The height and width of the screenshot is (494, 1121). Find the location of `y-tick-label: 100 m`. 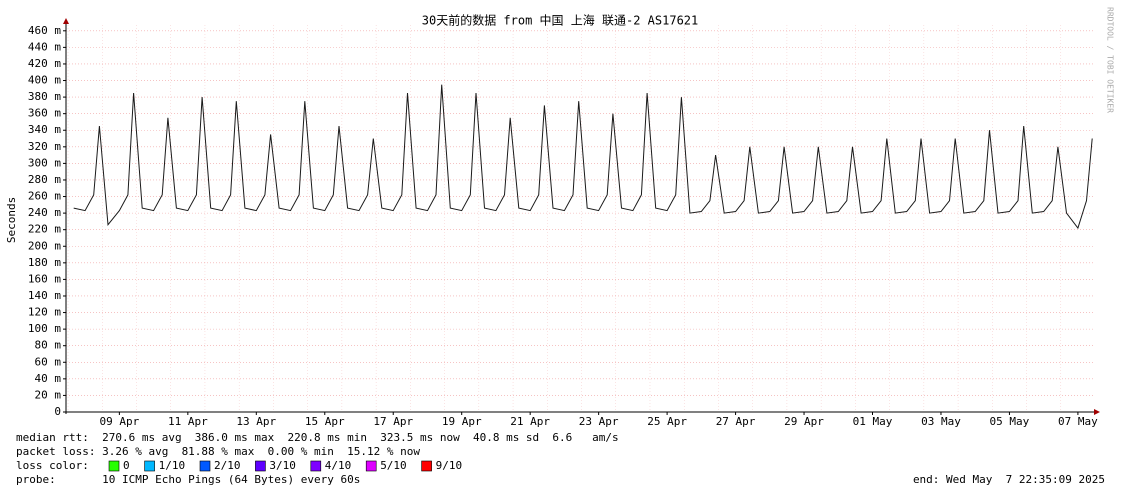

y-tick-label: 100 m is located at coordinates (44, 328).